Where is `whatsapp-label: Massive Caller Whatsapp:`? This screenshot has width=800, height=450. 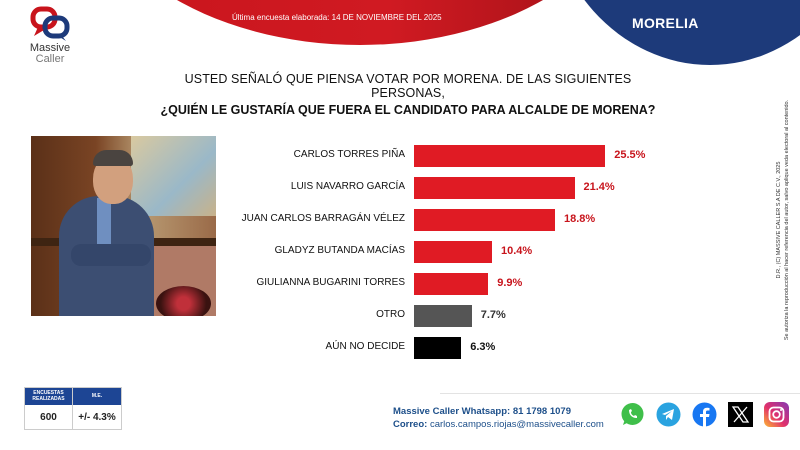 whatsapp-label: Massive Caller Whatsapp: is located at coordinates (452, 411).